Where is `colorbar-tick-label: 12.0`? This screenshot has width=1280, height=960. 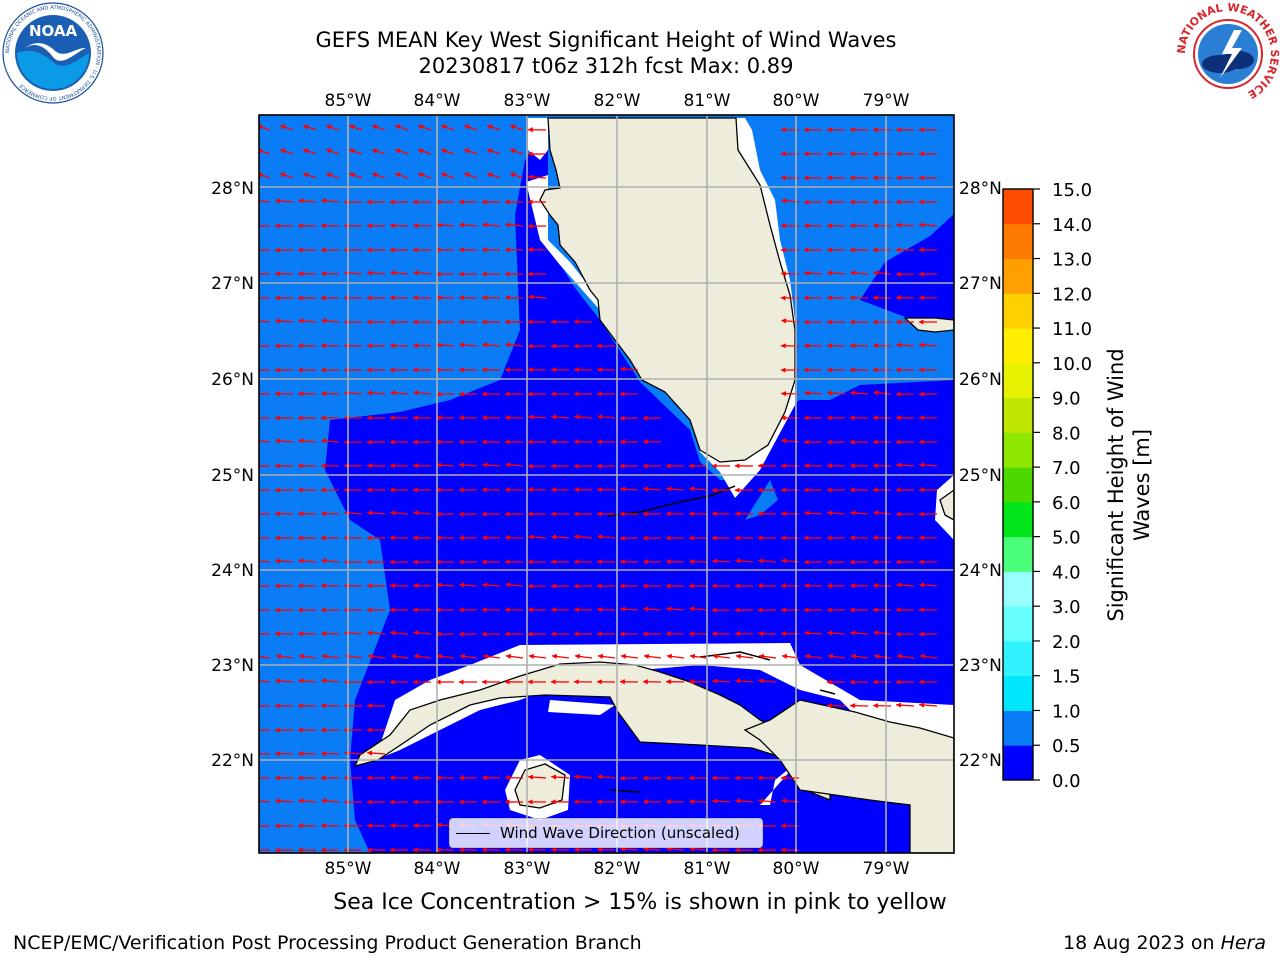 colorbar-tick-label: 12.0 is located at coordinates (1072, 294).